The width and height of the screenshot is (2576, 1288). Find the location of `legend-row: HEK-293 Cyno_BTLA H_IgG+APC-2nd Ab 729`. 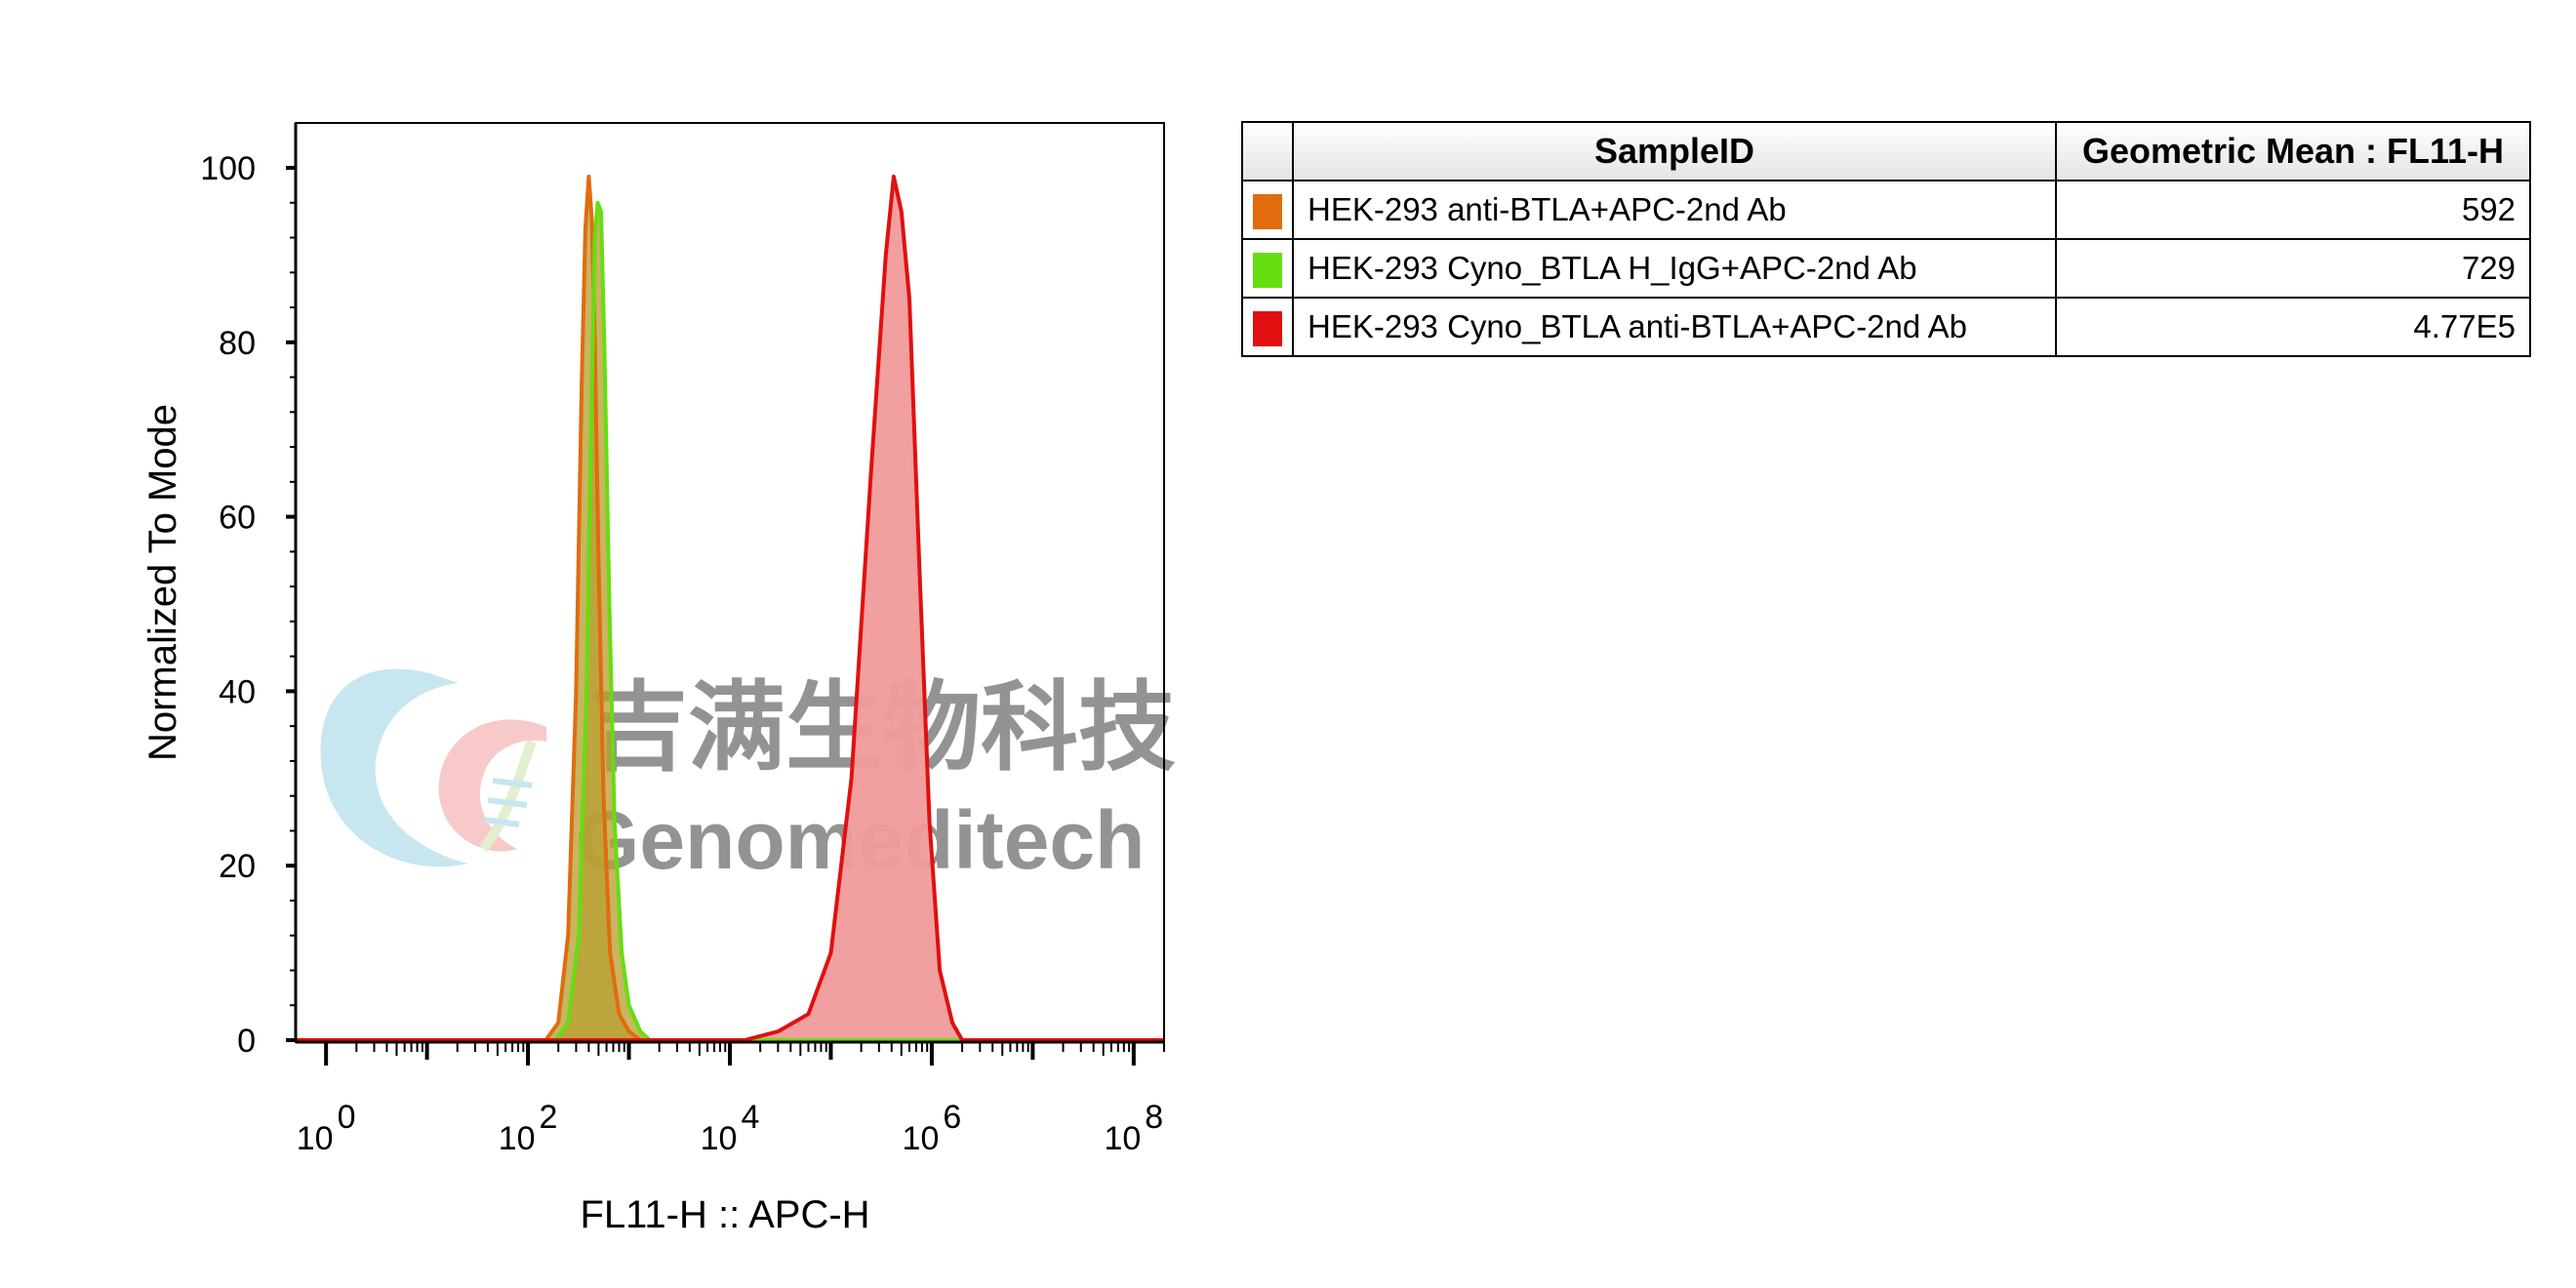

legend-row: HEK-293 Cyno_BTLA H_IgG+APC-2nd Ab 729 is located at coordinates (1886, 268).